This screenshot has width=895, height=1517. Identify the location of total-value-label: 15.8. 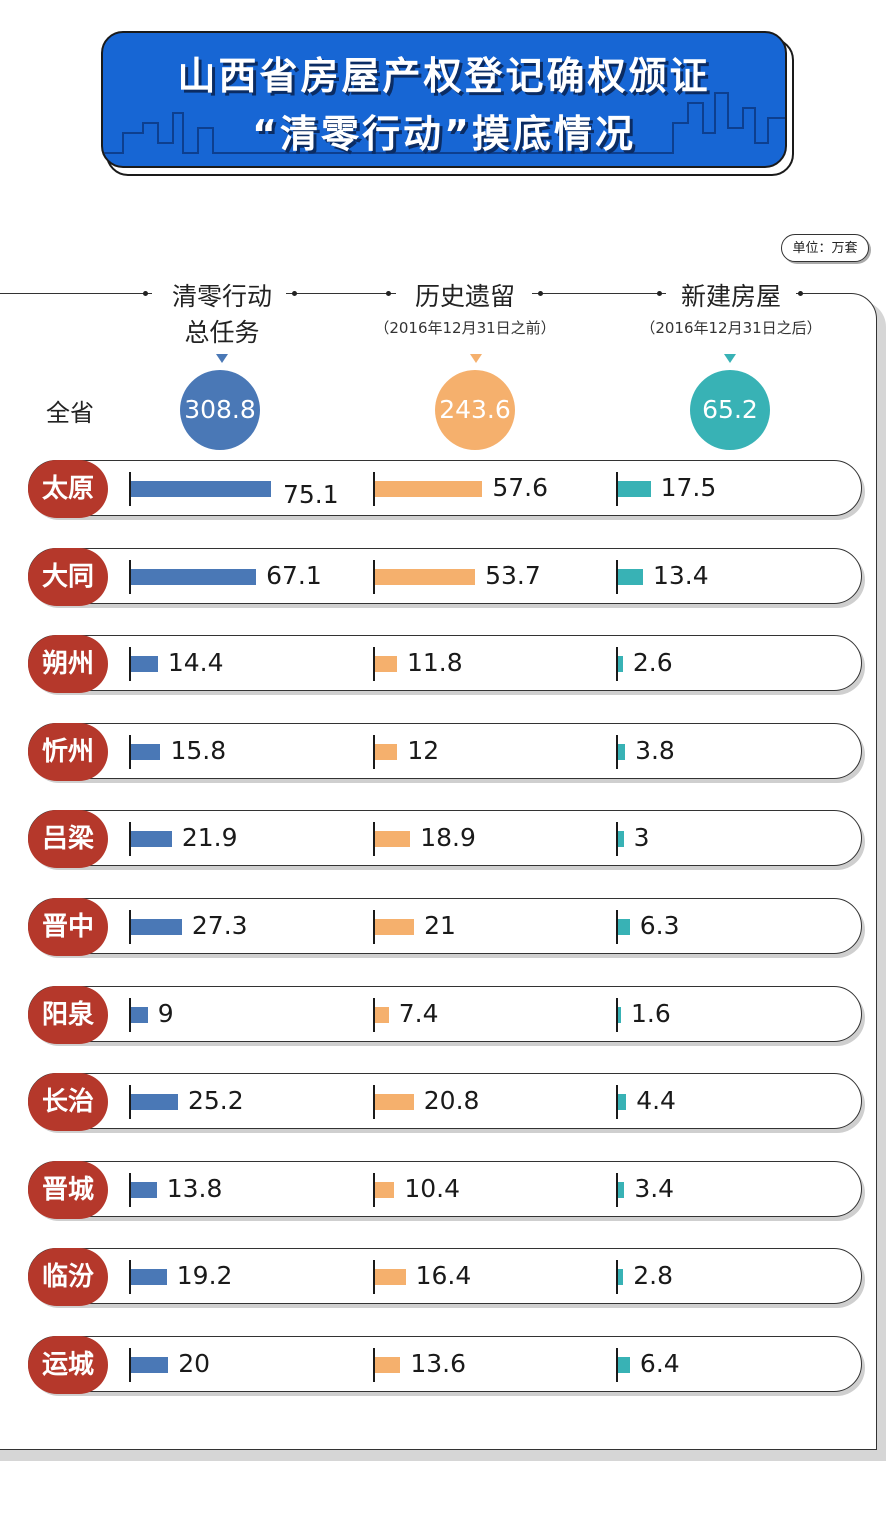
(198, 750).